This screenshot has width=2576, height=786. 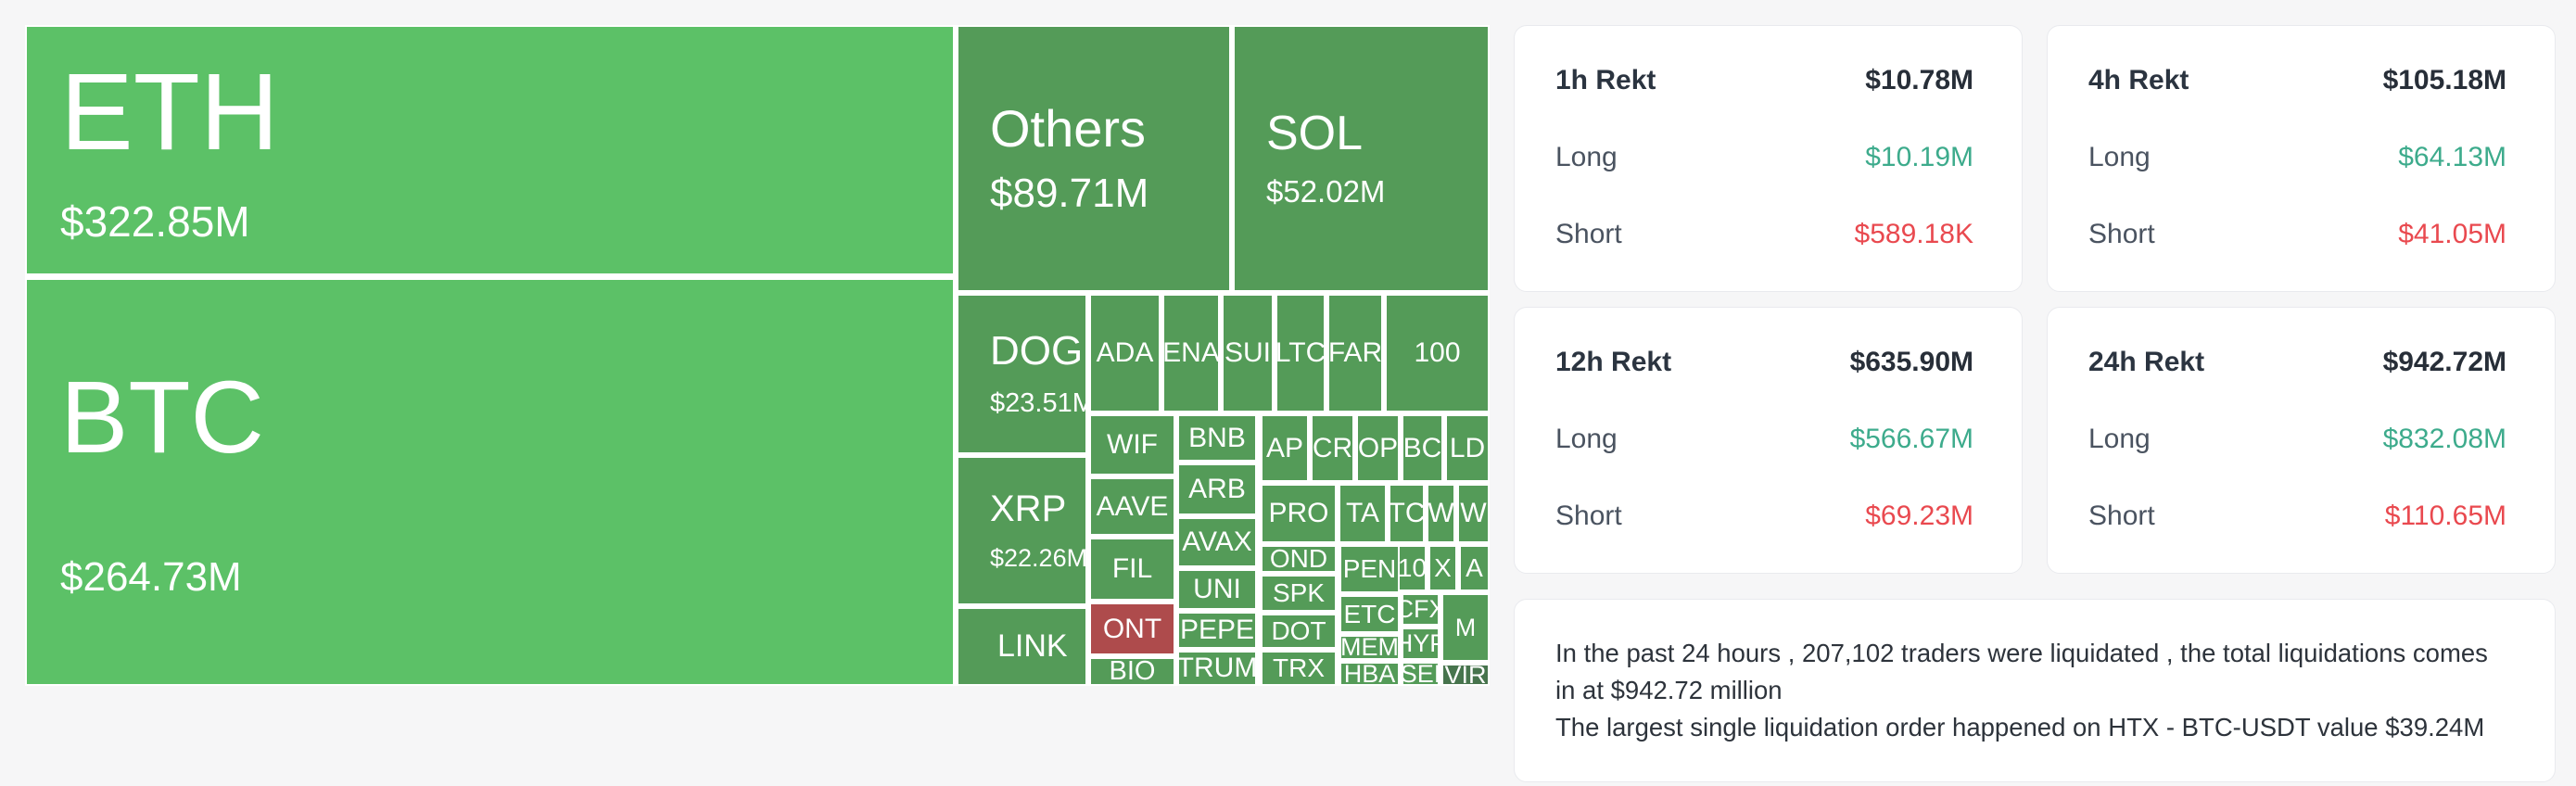 I want to click on treemap-cell-100: 100, so click(x=1437, y=353).